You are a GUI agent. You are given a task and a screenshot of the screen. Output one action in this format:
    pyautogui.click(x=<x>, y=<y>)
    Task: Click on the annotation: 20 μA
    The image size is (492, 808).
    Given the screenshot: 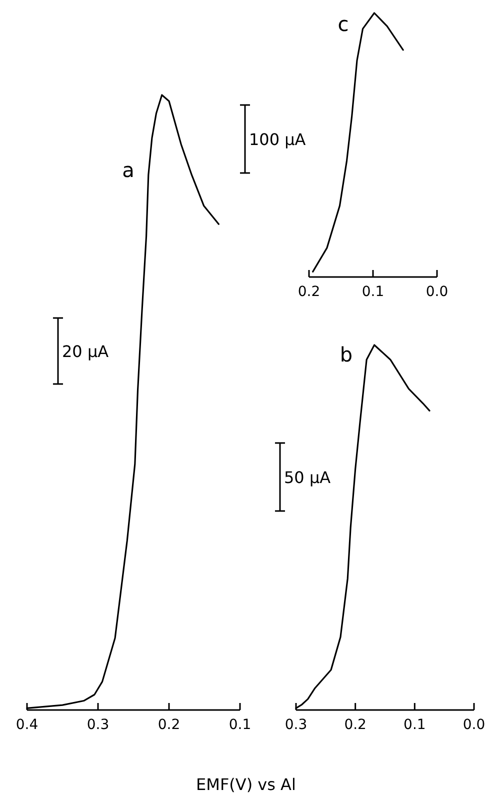 What is the action you would take?
    pyautogui.click(x=85, y=351)
    